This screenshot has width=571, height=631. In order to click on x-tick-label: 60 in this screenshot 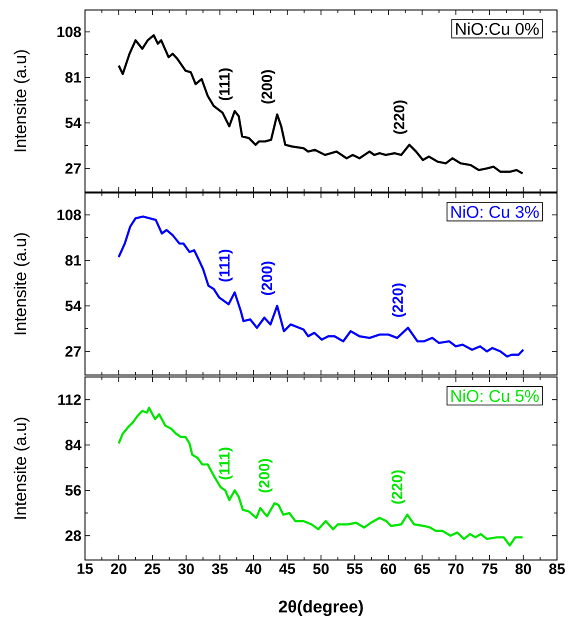, I will do `click(388, 569)`.